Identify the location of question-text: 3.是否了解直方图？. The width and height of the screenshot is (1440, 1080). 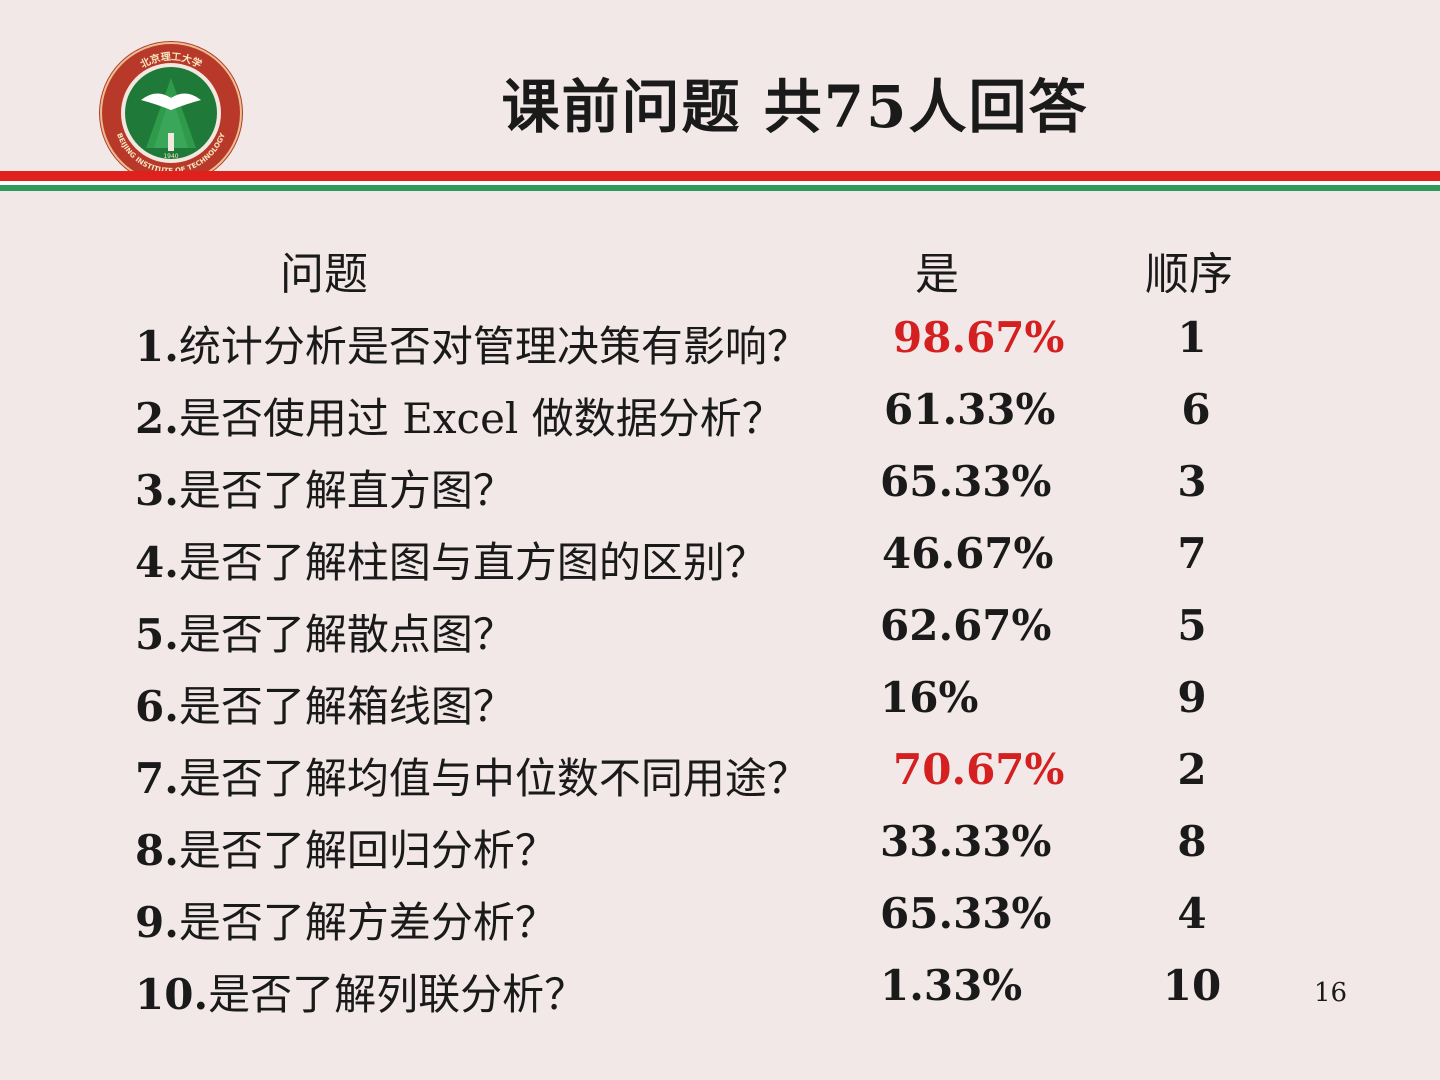
(325, 490).